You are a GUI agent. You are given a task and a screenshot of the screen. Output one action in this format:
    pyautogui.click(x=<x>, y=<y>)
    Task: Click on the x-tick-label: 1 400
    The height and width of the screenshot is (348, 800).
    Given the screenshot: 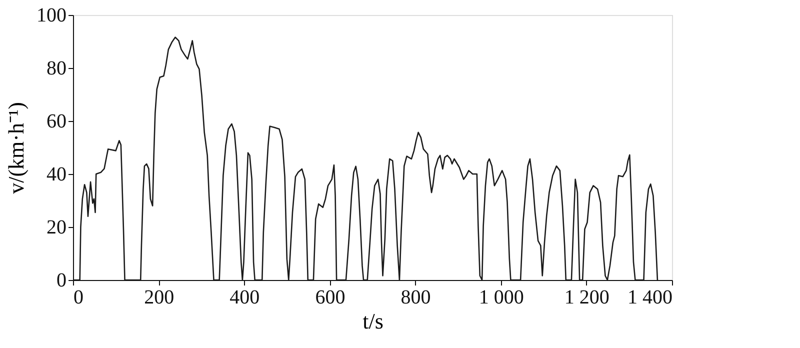 What is the action you would take?
    pyautogui.click(x=650, y=297)
    